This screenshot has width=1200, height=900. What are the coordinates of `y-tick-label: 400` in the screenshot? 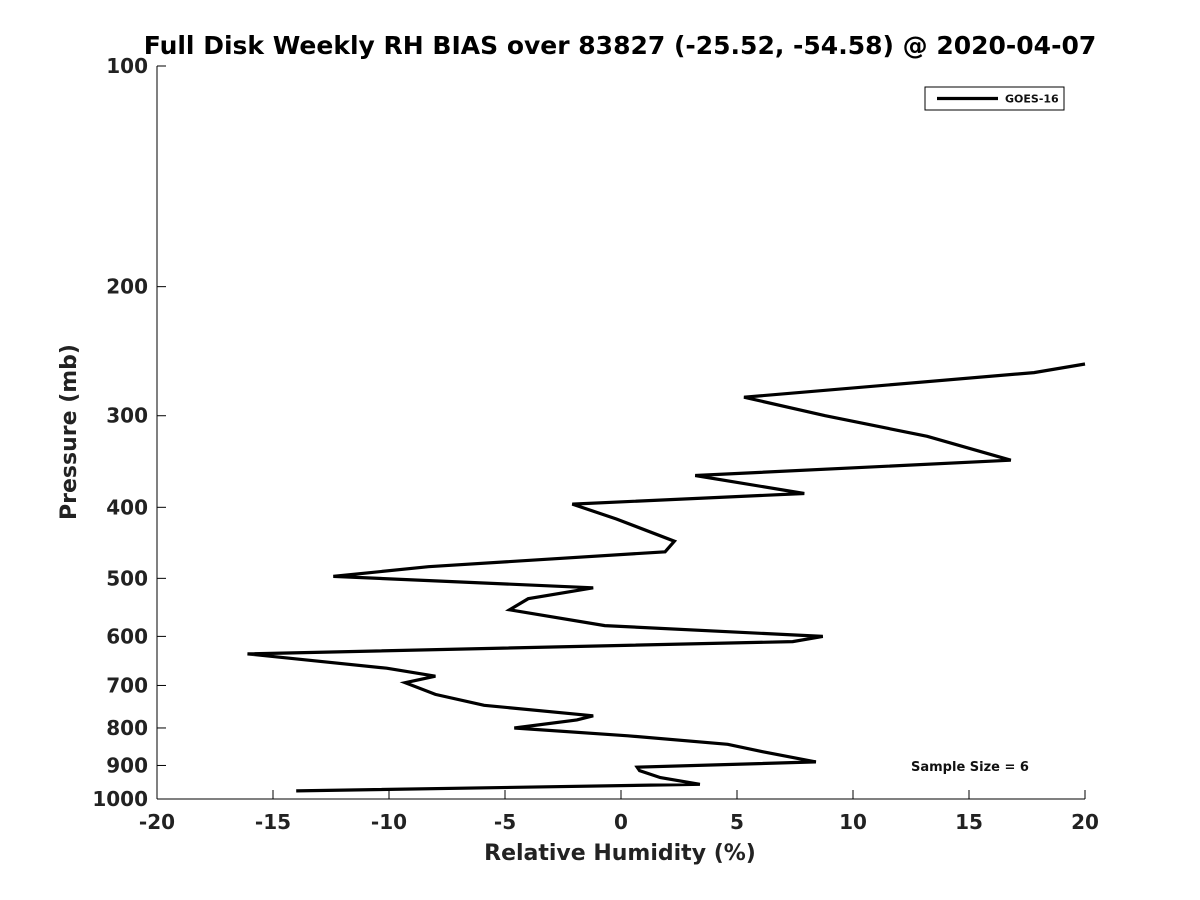 It's located at (127, 507).